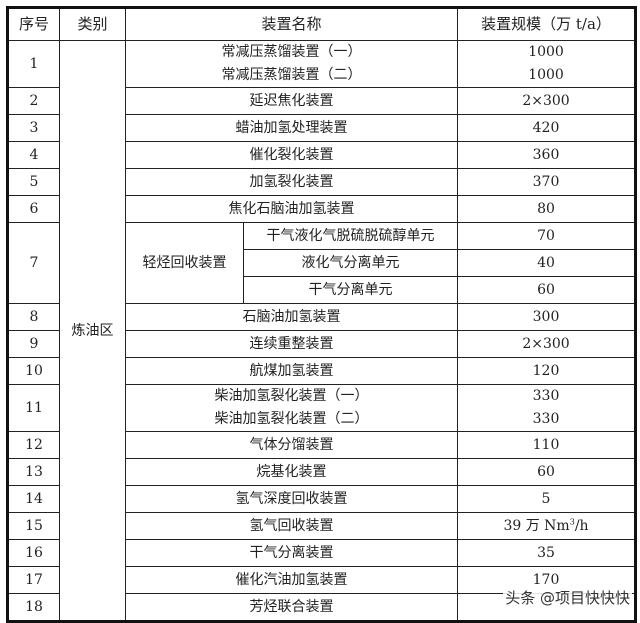 This screenshot has height=623, width=640. I want to click on row-no: 15, so click(33, 526).